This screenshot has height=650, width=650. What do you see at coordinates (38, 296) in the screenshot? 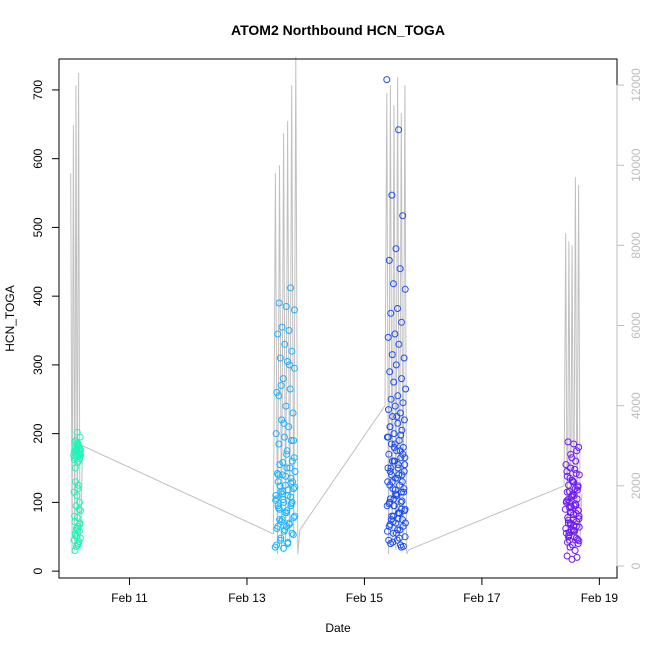
I see `y-tick-label: 400` at bounding box center [38, 296].